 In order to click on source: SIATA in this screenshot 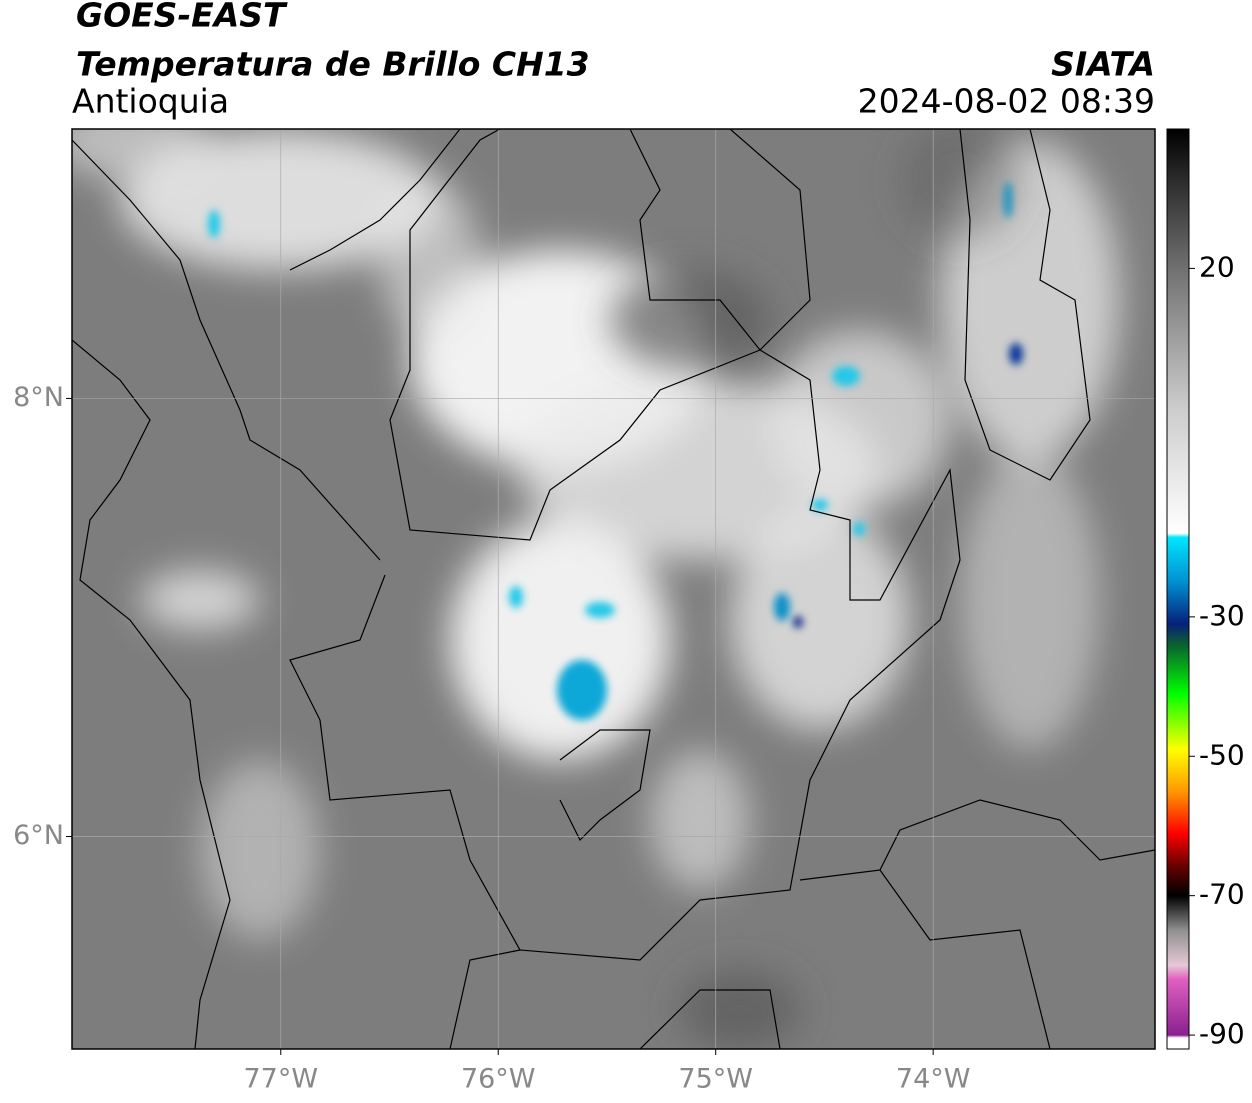, I will do `click(1103, 64)`.